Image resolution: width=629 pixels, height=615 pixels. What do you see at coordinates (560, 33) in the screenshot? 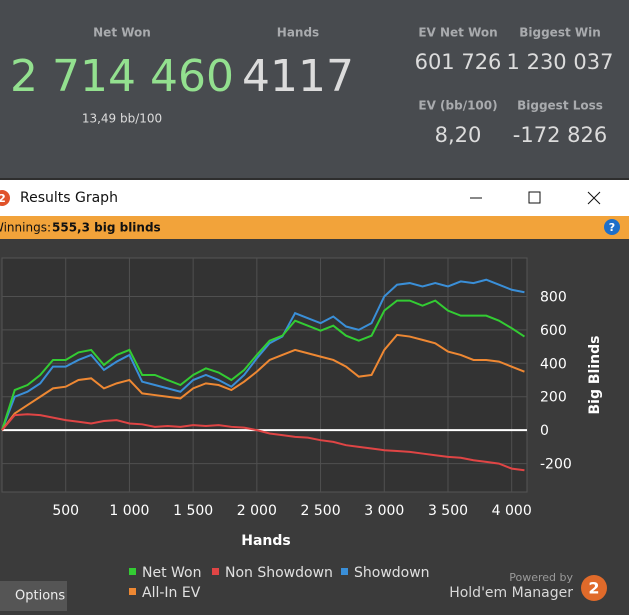
I see `stat-label: Biggest Win` at bounding box center [560, 33].